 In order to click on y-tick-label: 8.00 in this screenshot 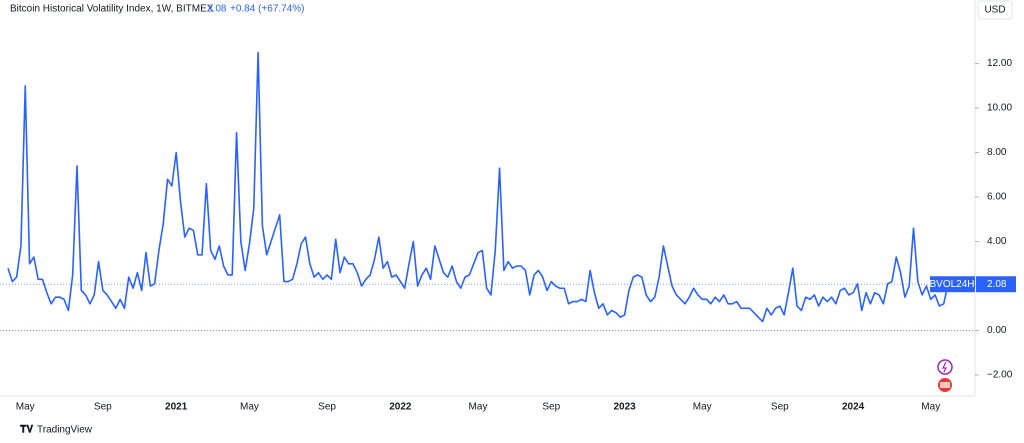, I will do `click(997, 152)`.